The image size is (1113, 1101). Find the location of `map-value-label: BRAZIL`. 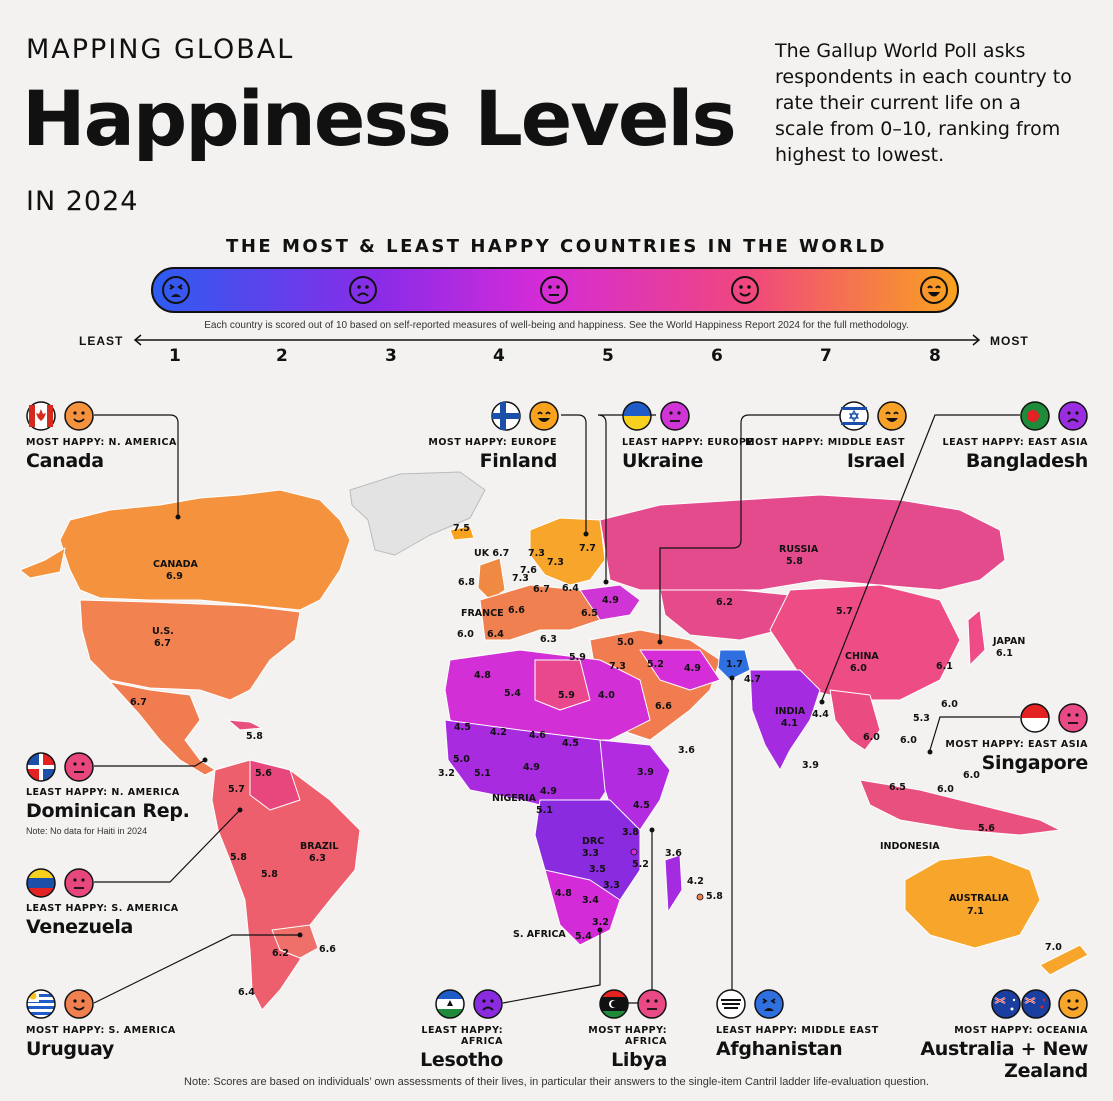

map-value-label: BRAZIL is located at coordinates (319, 846).